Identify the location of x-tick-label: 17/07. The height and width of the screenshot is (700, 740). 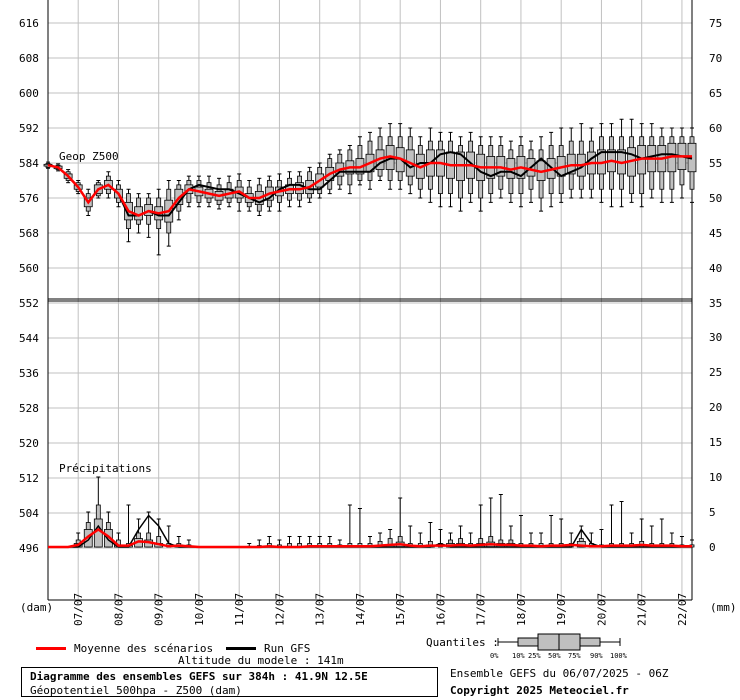
(481, 609).